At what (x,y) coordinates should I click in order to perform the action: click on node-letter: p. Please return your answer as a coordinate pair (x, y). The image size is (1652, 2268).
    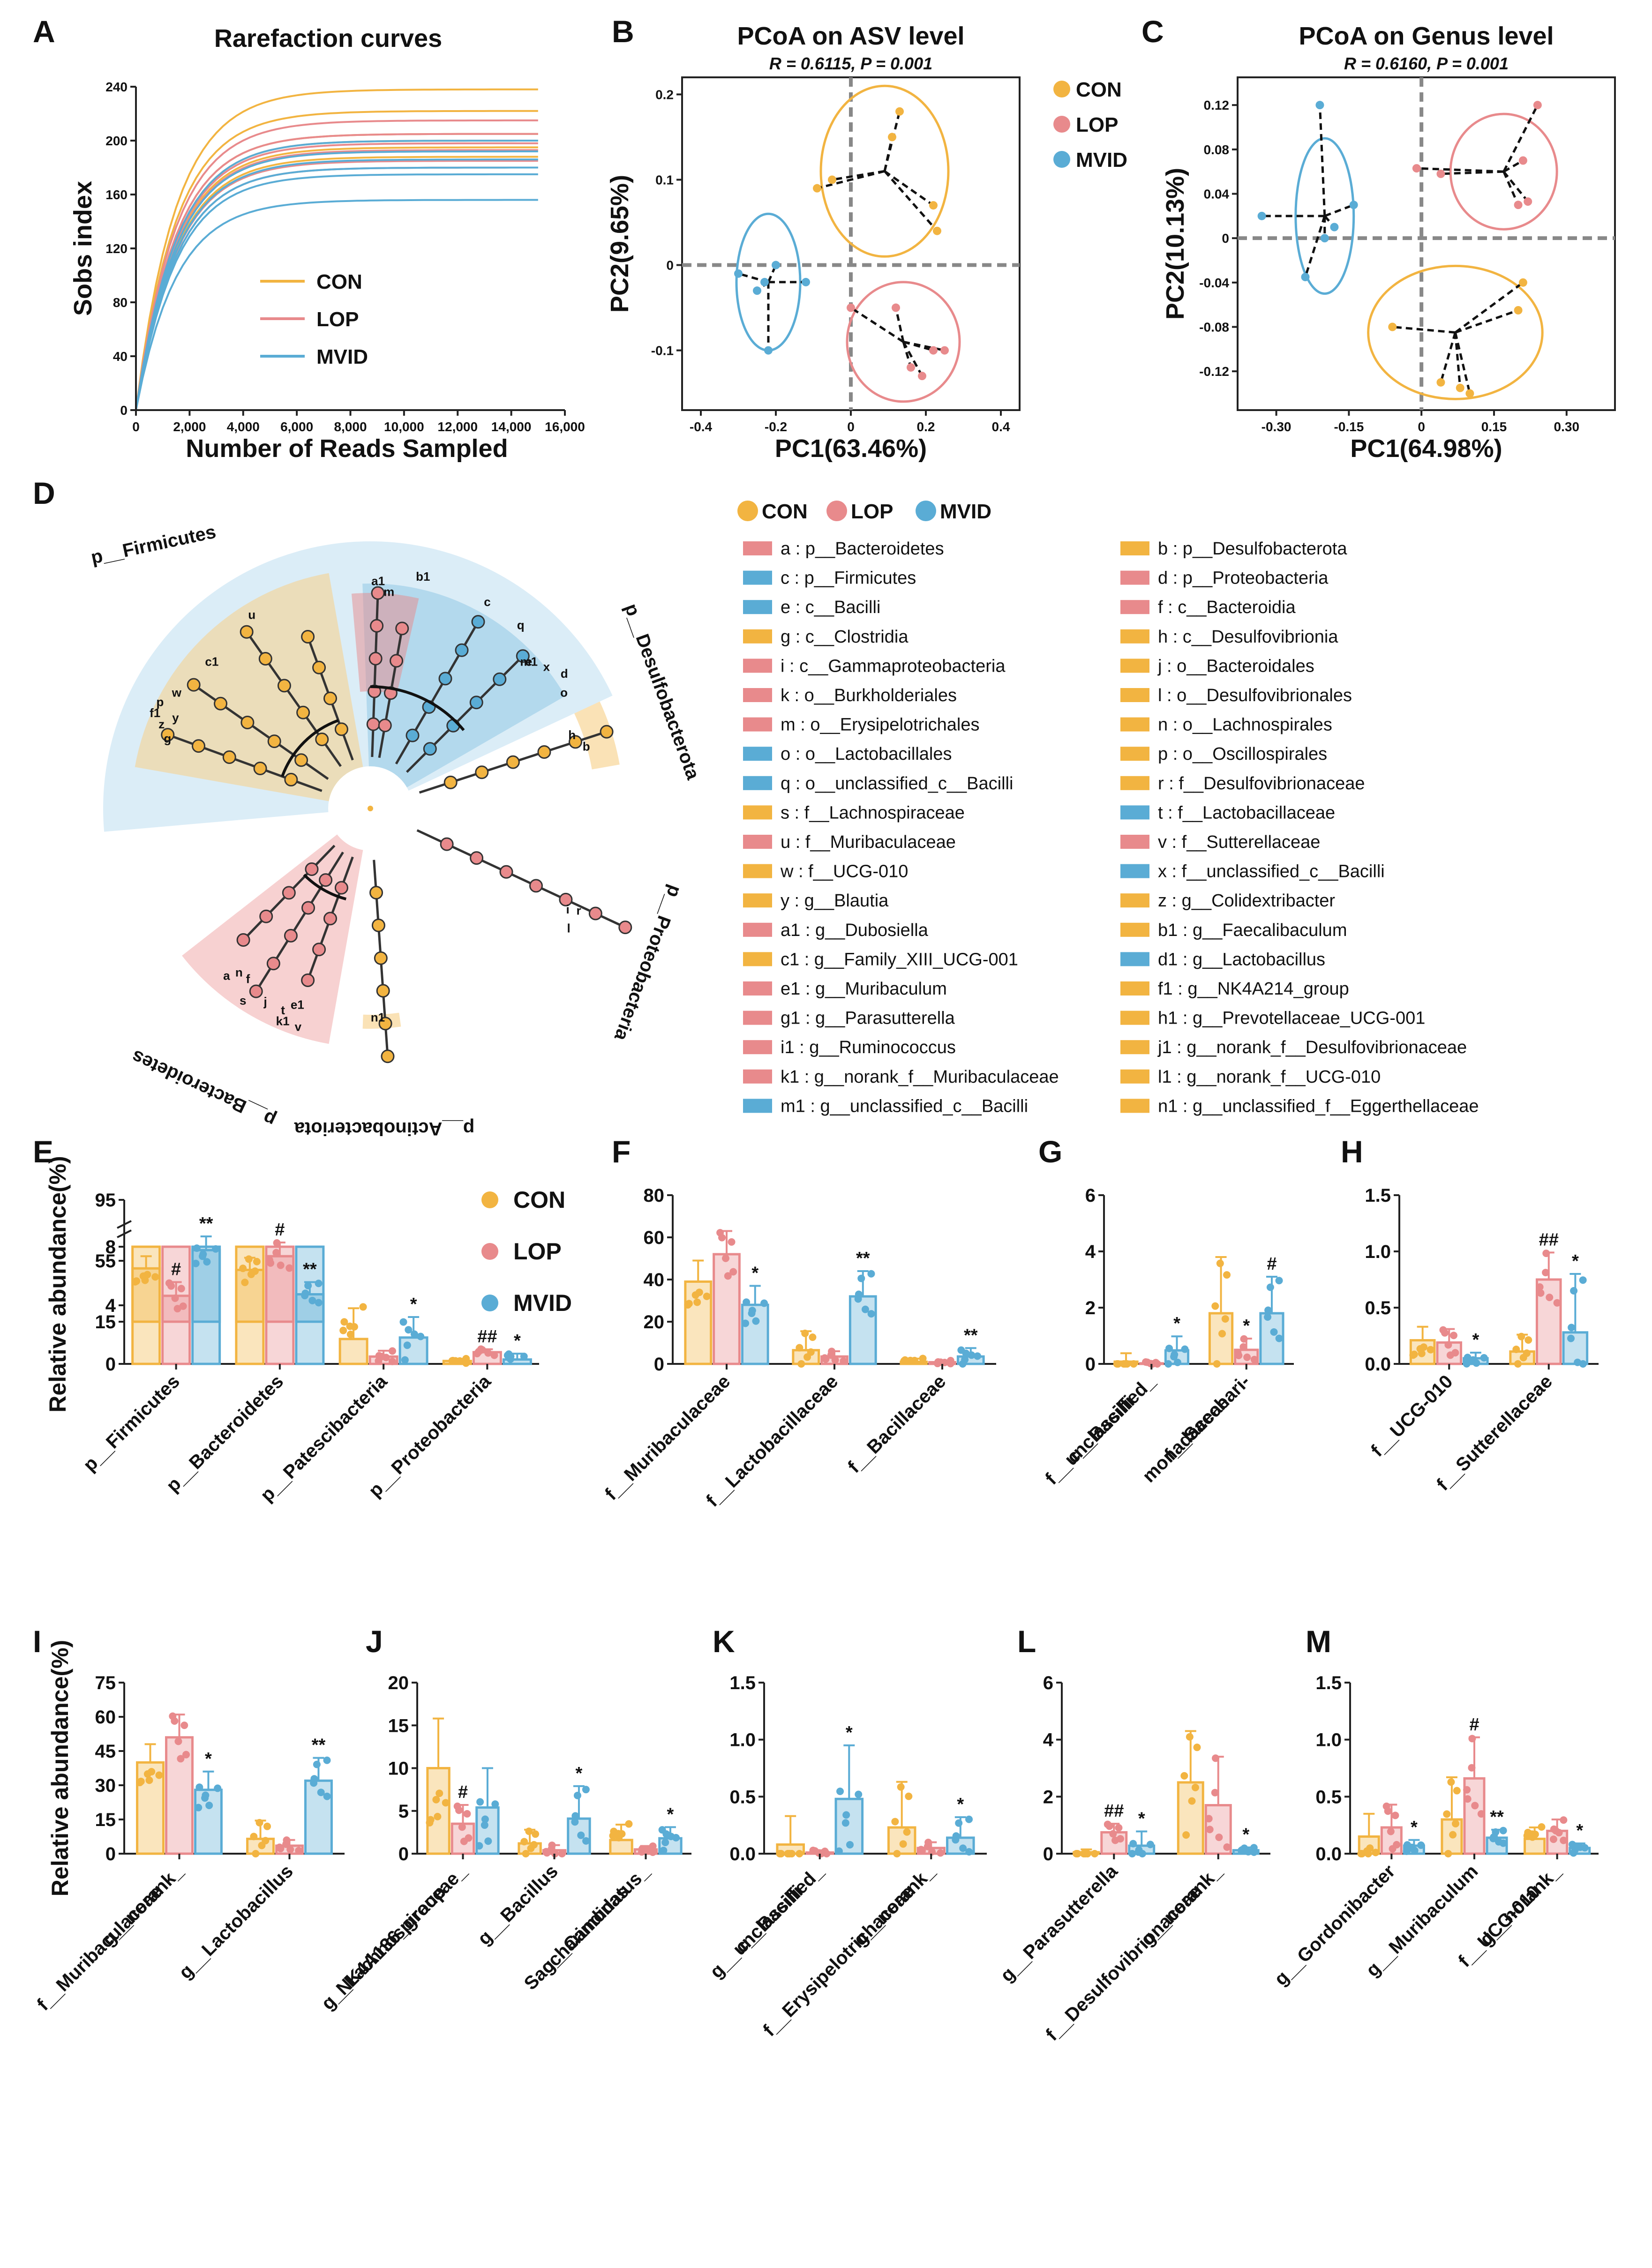
    Looking at the image, I should click on (160, 702).